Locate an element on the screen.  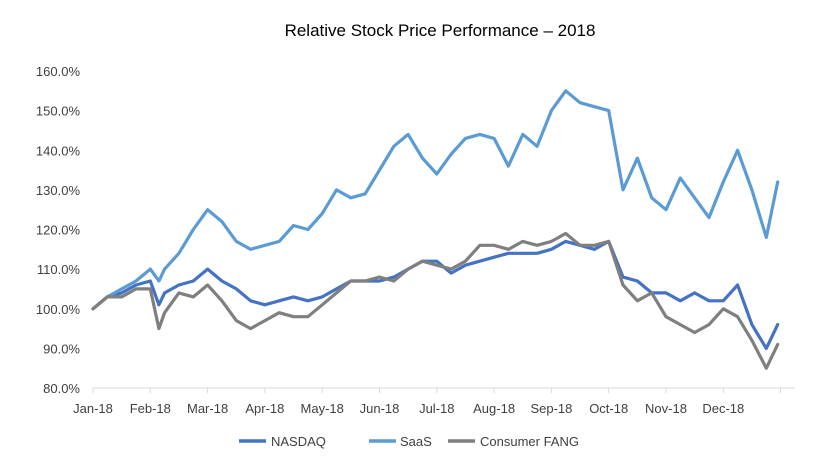
y-tick-label: 130.0% is located at coordinates (58, 190).